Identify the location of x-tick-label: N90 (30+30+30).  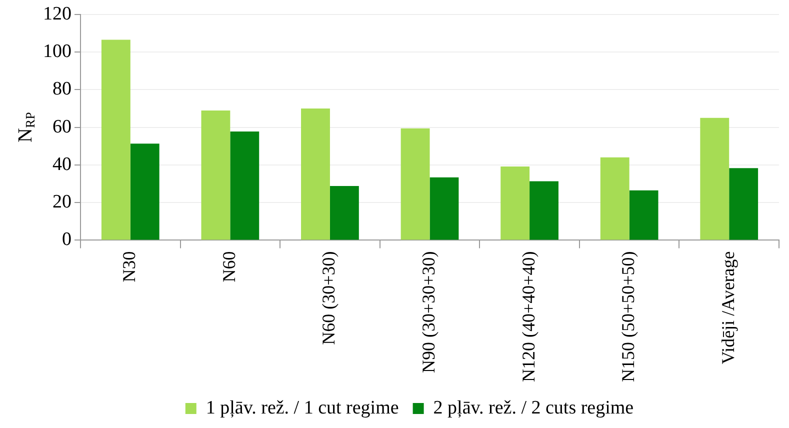
(428, 312).